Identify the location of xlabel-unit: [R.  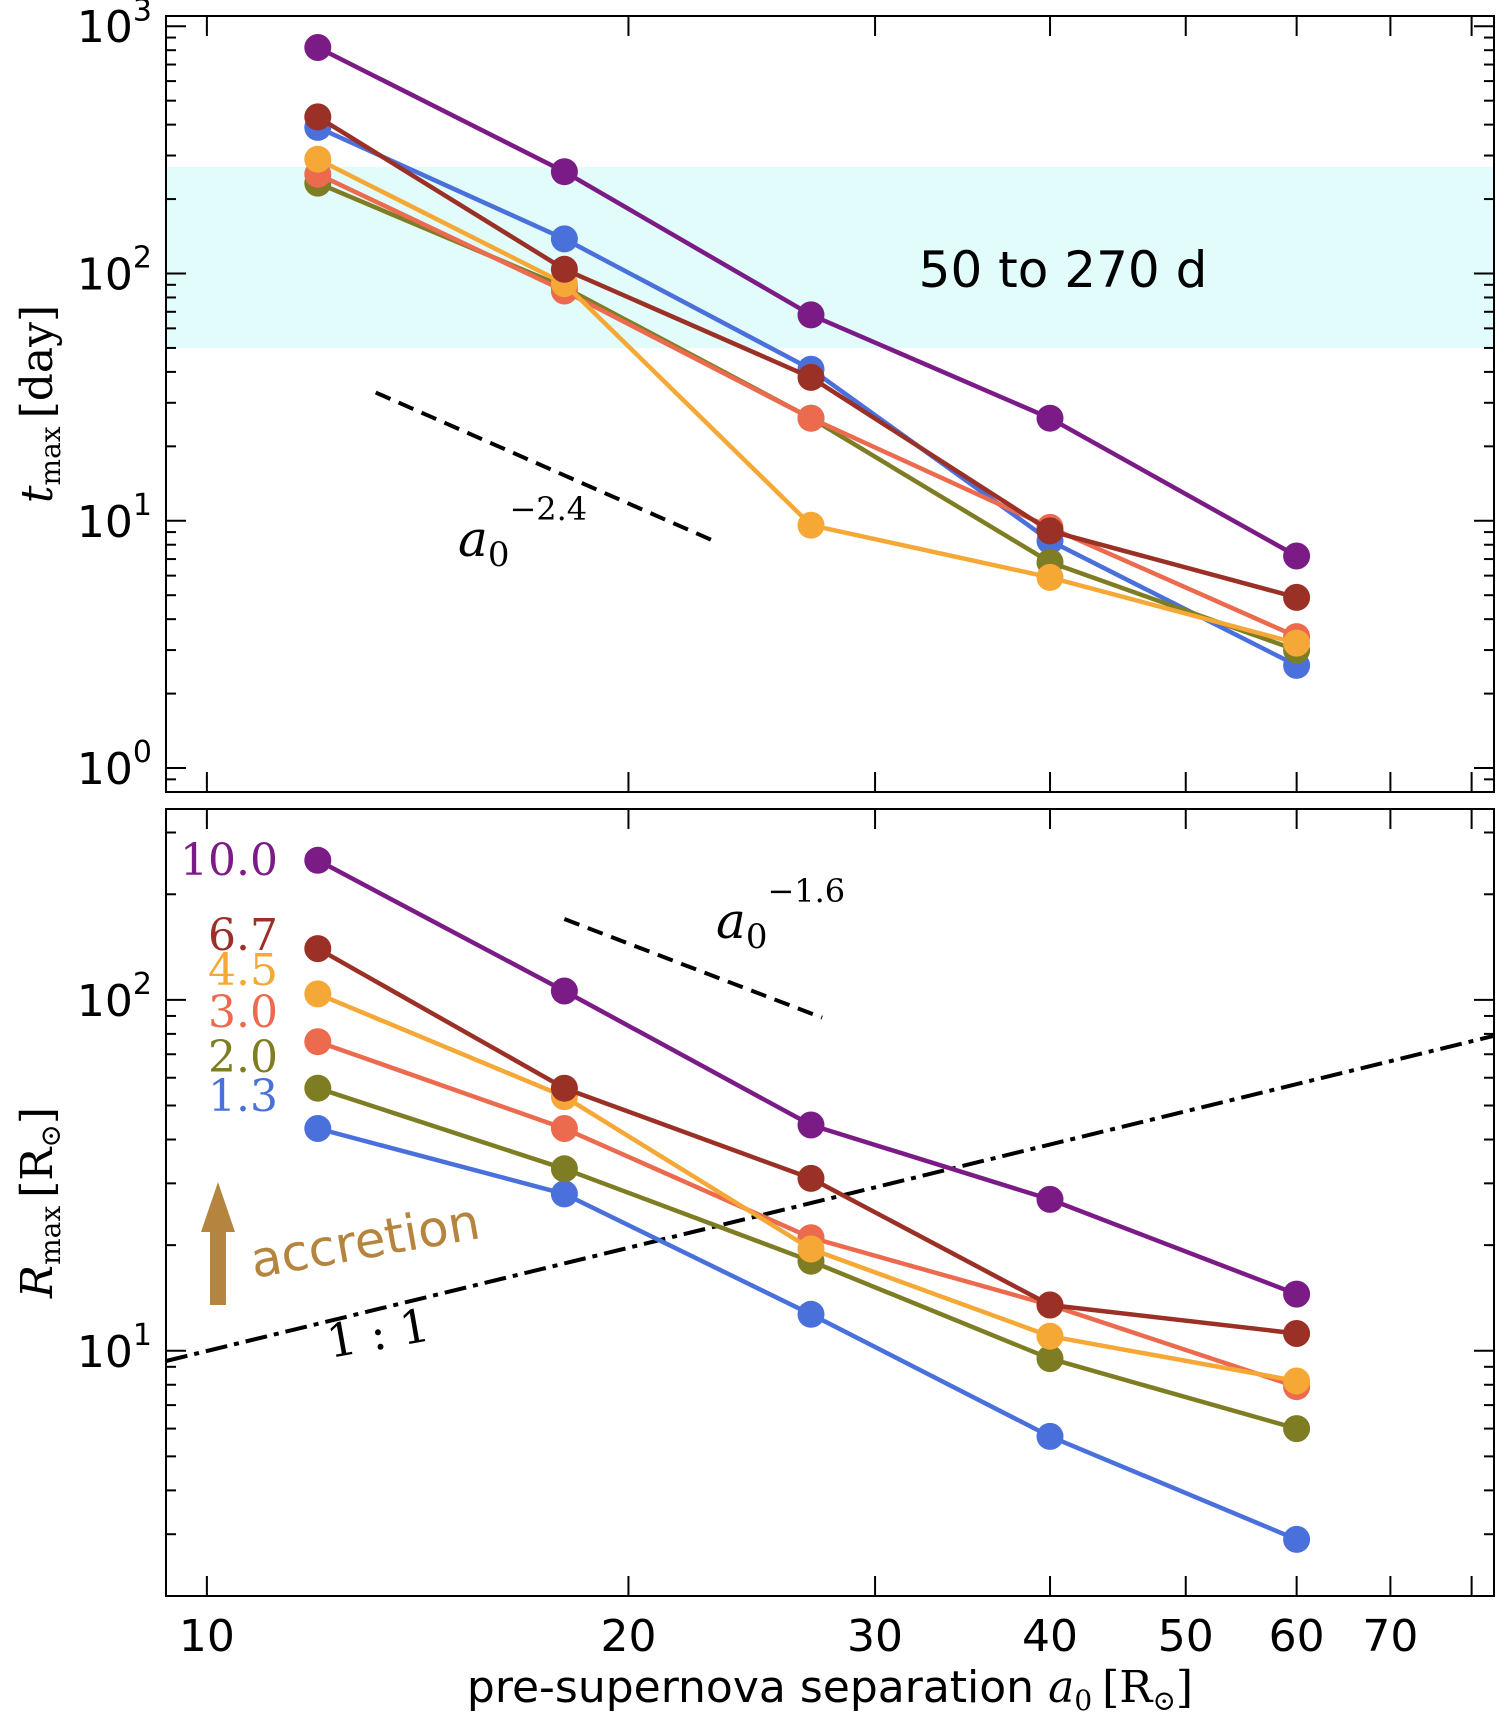
(1128, 1687).